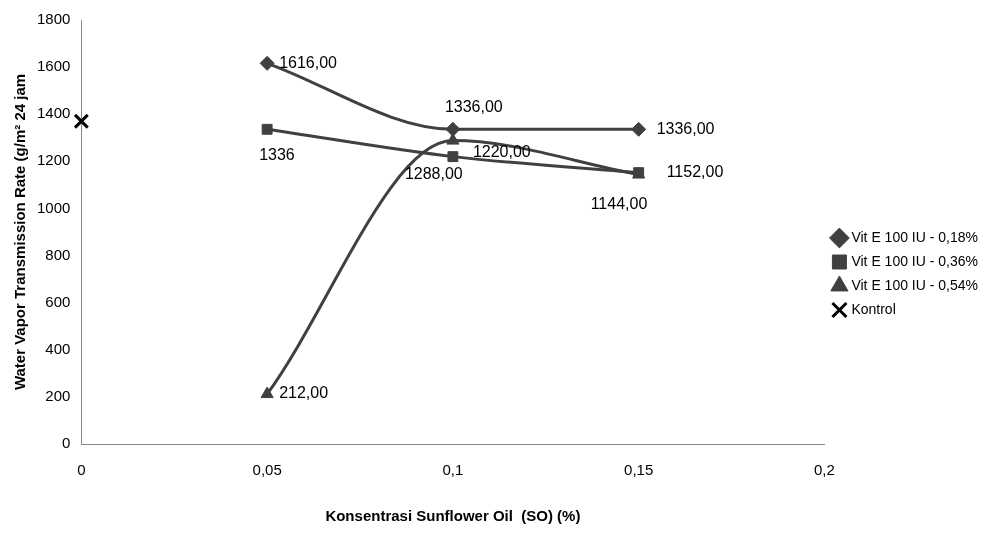 Image resolution: width=1008 pixels, height=541 pixels. Describe the element at coordinates (915, 236) in the screenshot. I see `legend-label: Vit E 100 IU - 0,18%` at that location.